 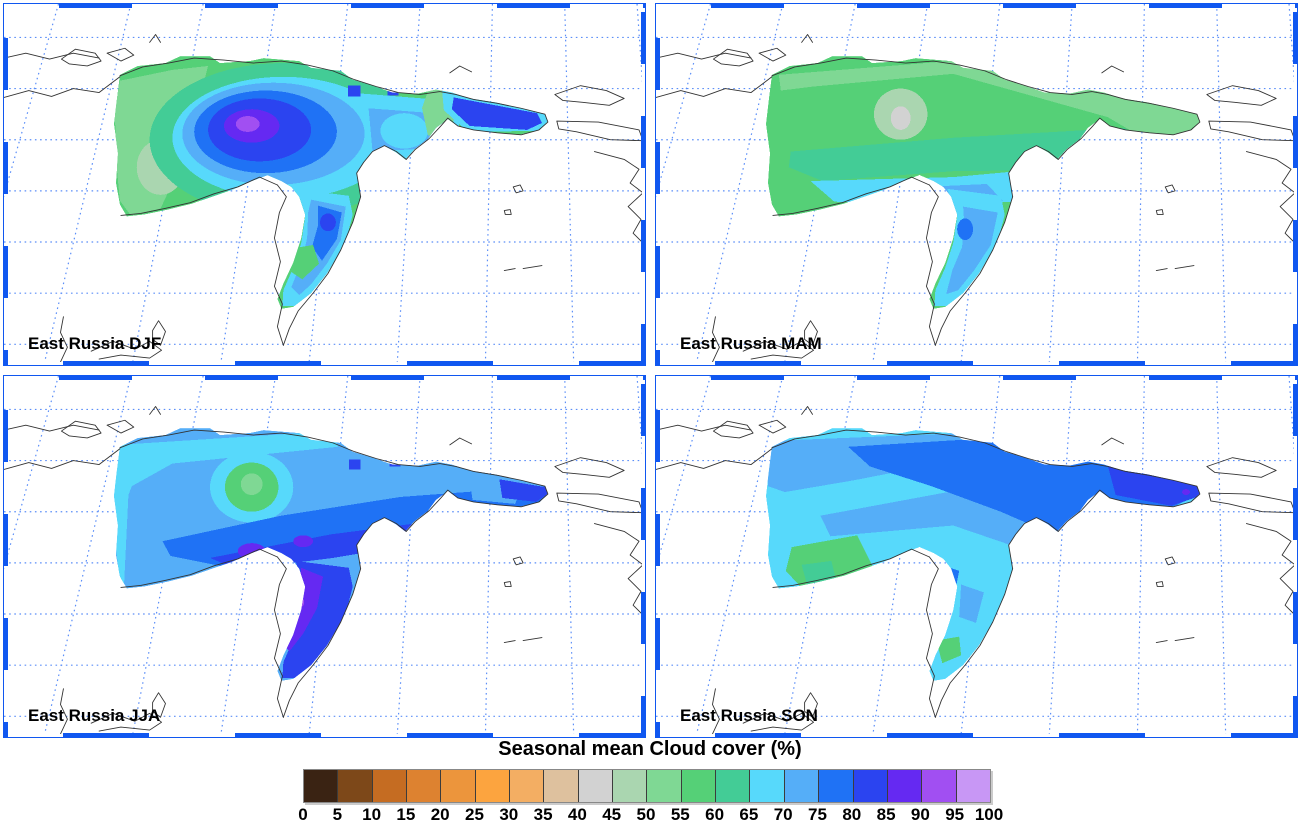 I want to click on colorbar-tick-label: 20, so click(x=440, y=814).